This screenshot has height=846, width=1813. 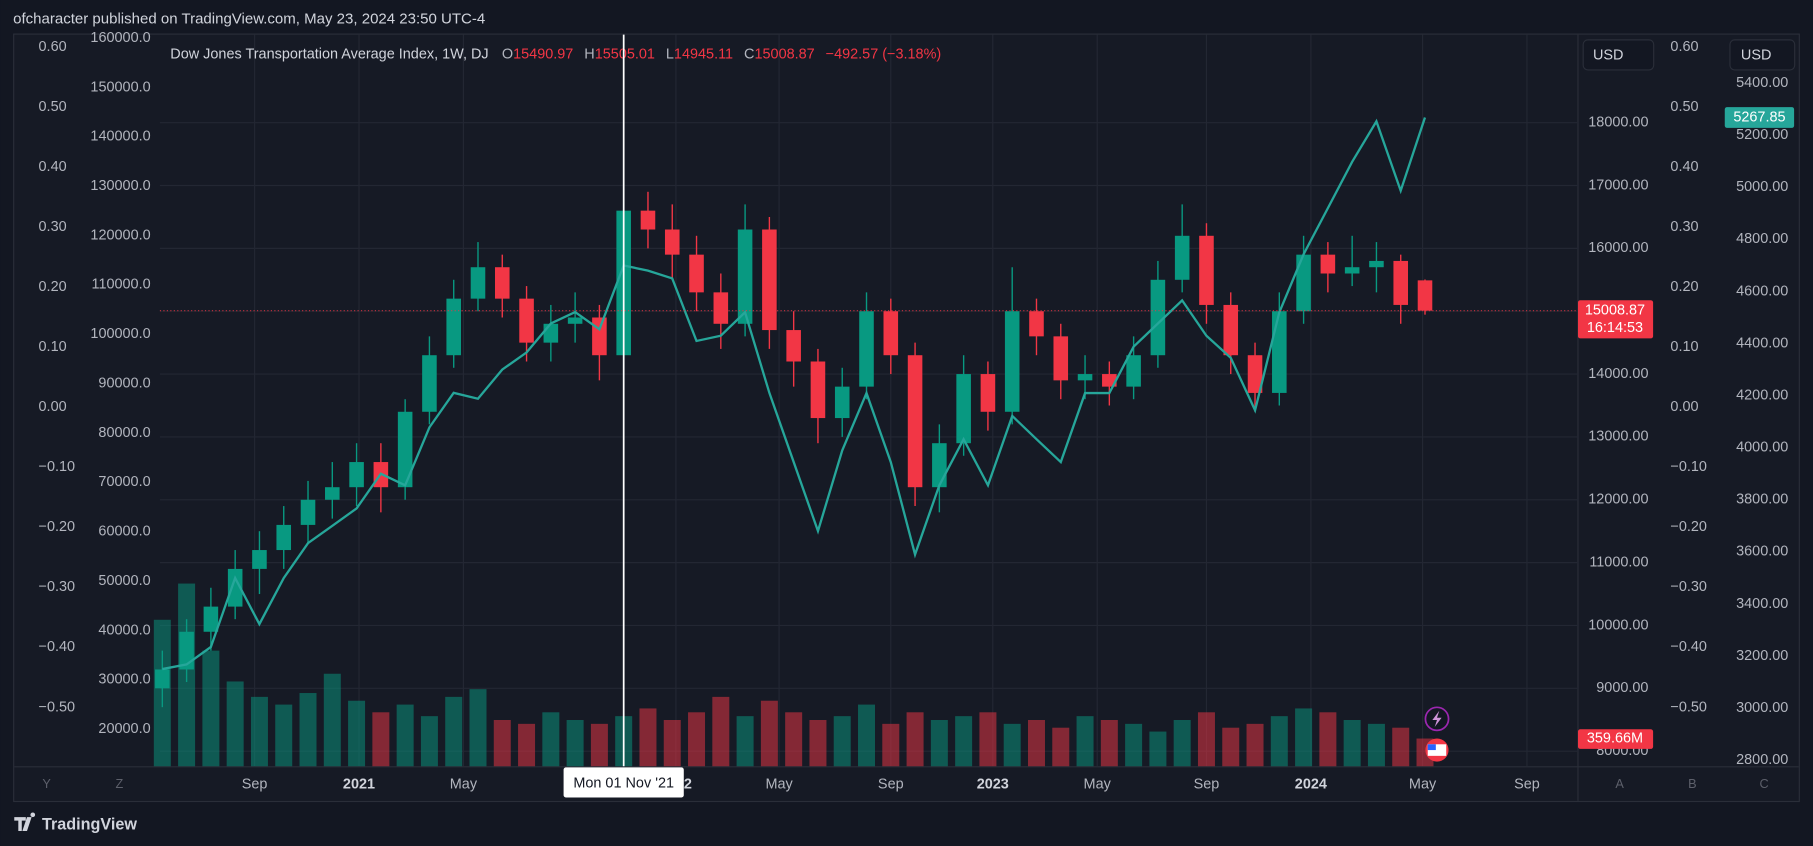 What do you see at coordinates (120, 783) in the screenshot?
I see `scale-button: Z` at bounding box center [120, 783].